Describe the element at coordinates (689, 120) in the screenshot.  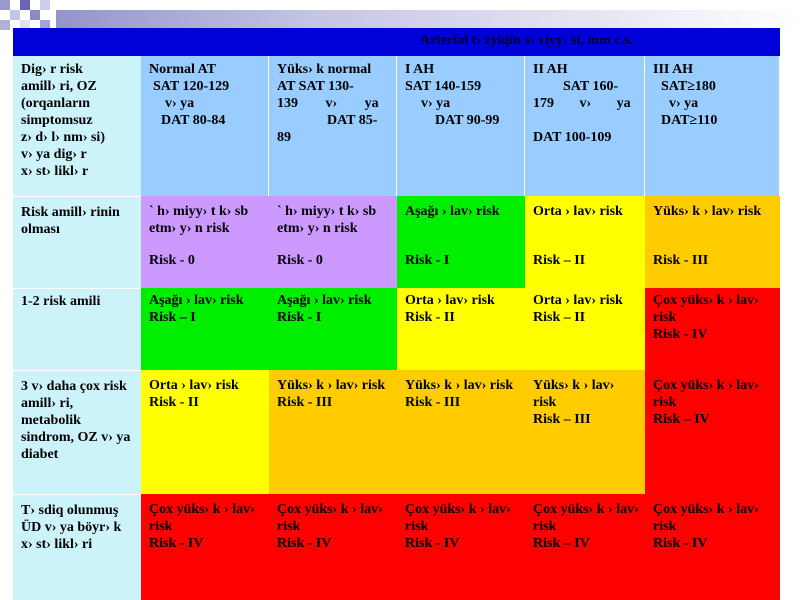
I see `column-header-line: DAT≥110` at that location.